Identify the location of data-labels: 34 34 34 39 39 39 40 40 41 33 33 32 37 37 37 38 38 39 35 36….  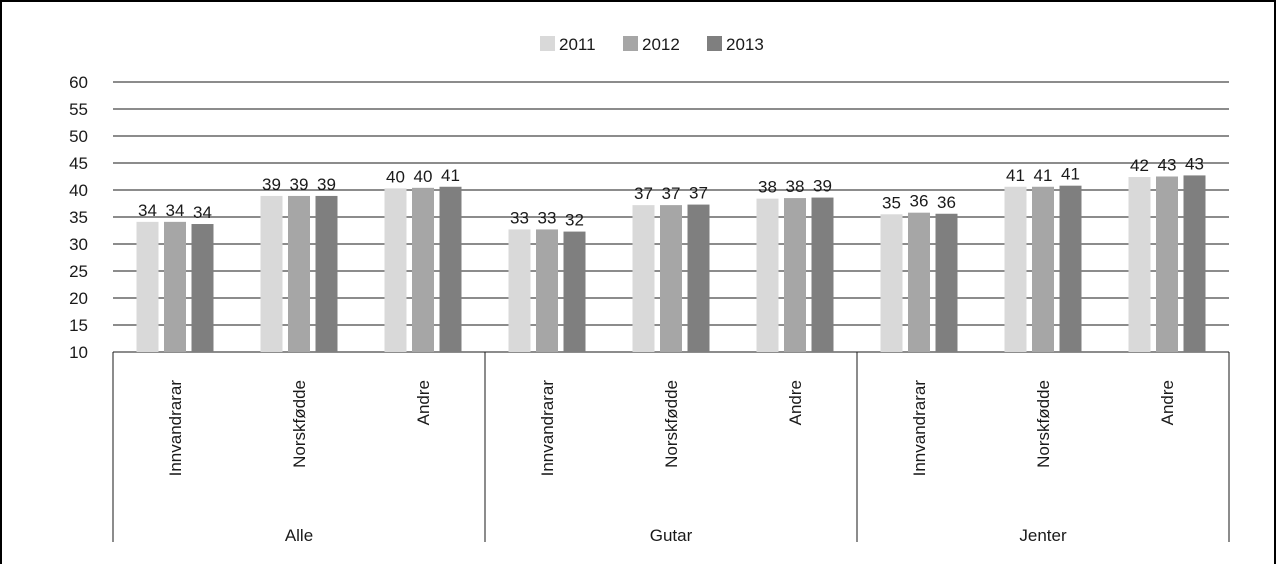
(671, 191).